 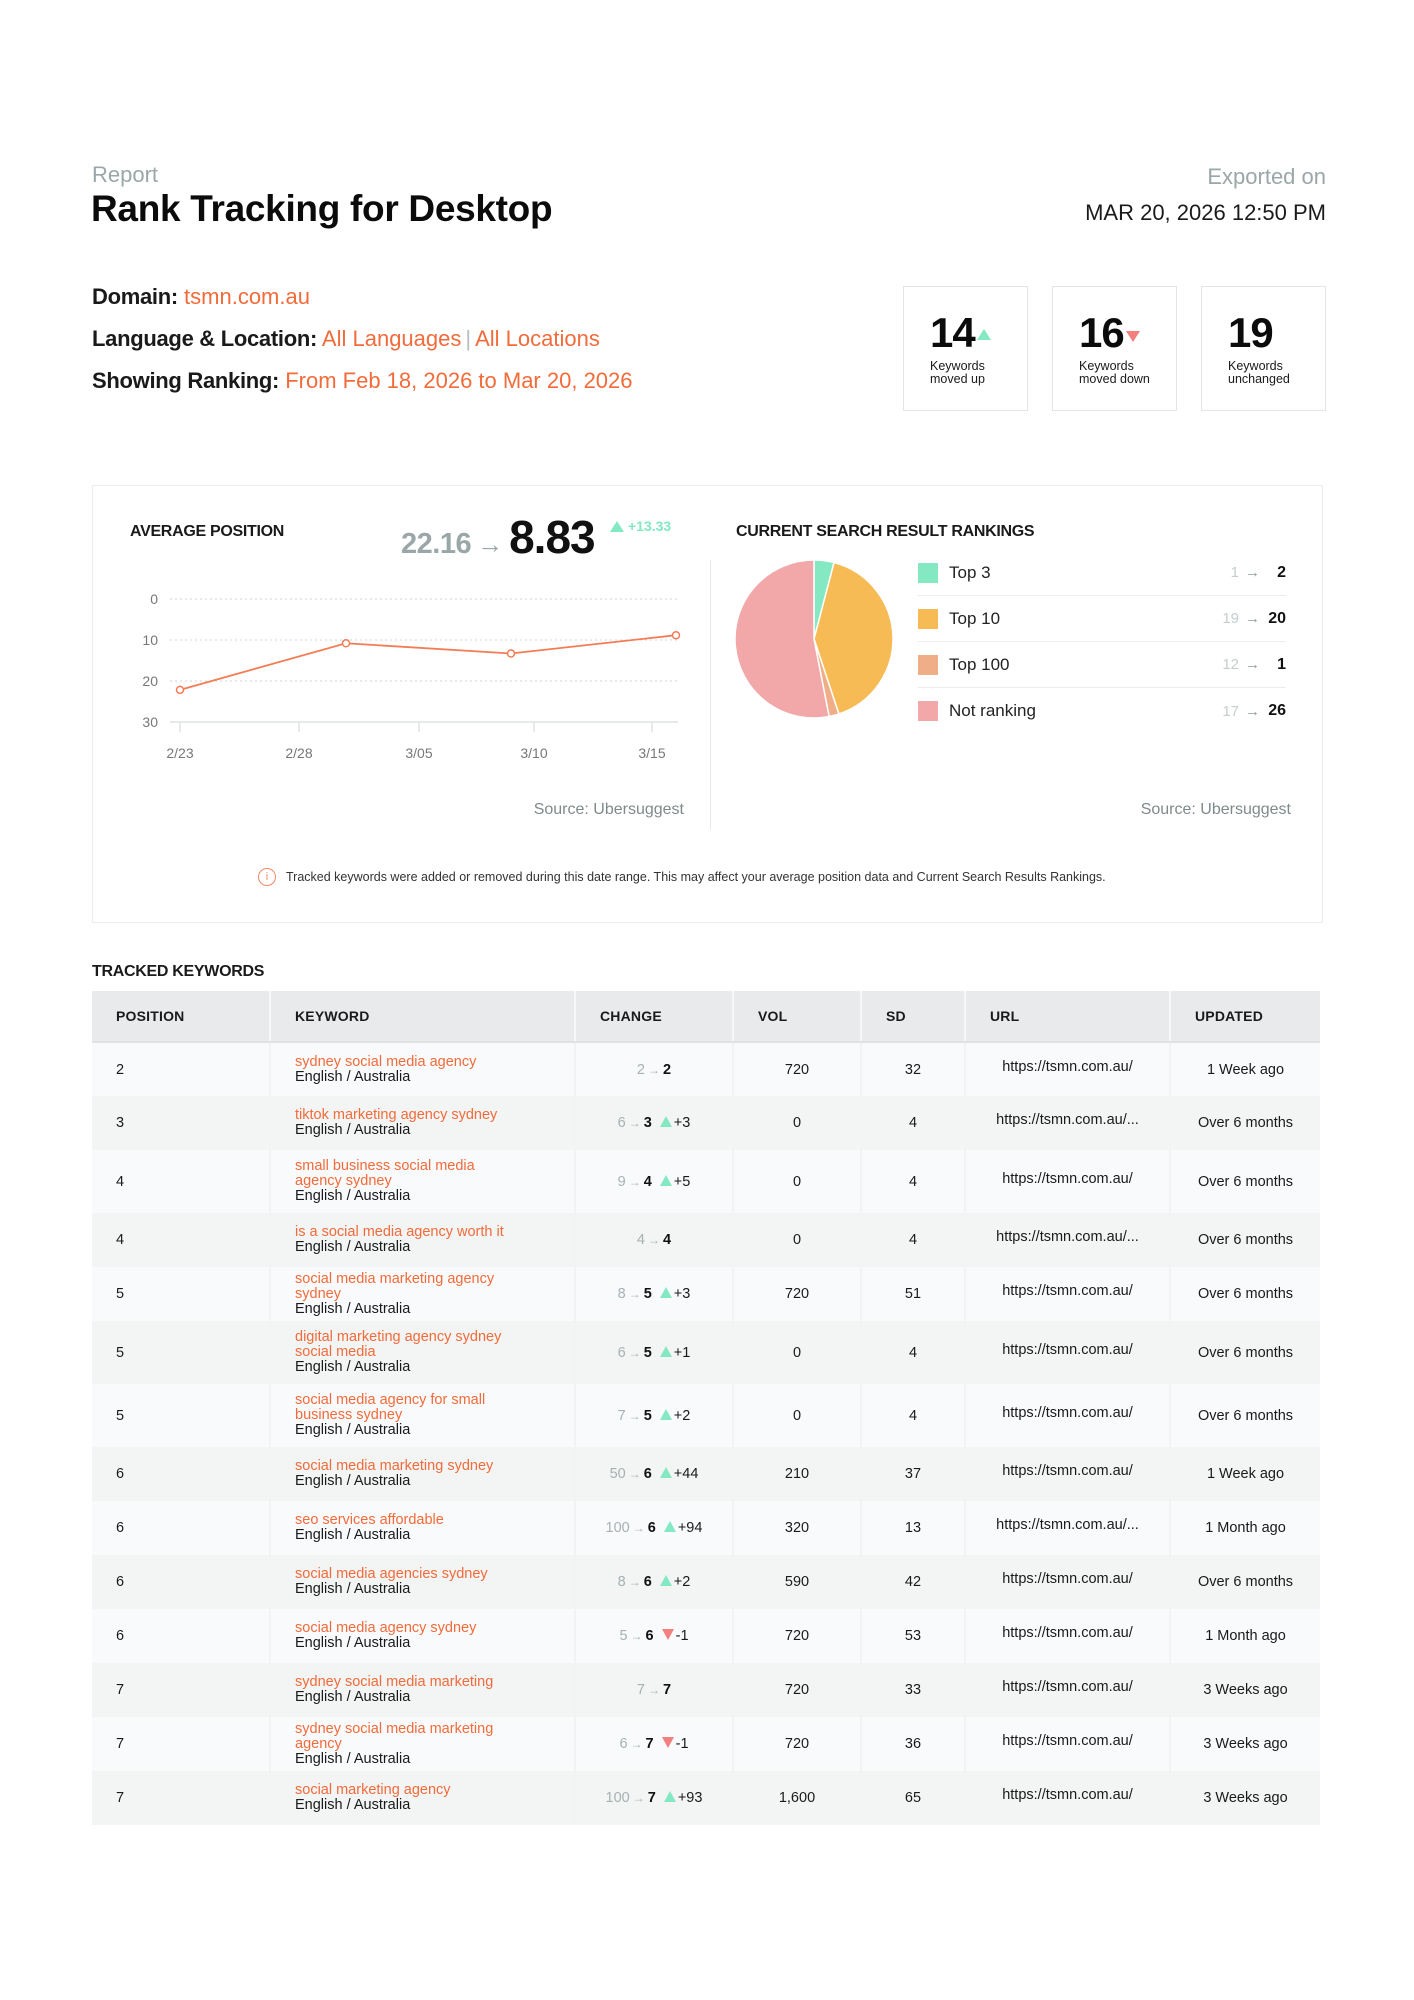 What do you see at coordinates (181, 1294) in the screenshot?
I see `position-cell: 5` at bounding box center [181, 1294].